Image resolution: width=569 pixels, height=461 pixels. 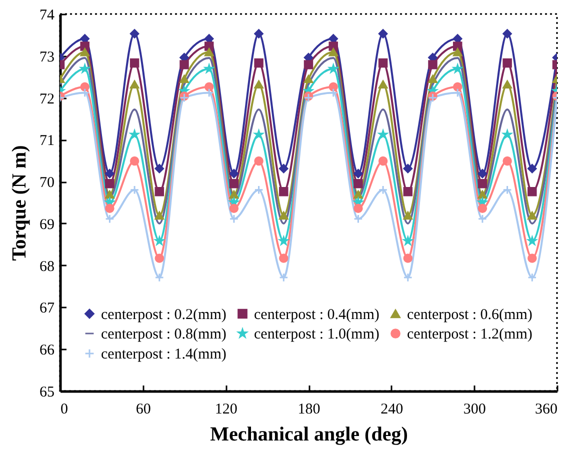 I want to click on legend-label: centerpost : 1.0(mm), so click(x=317, y=334).